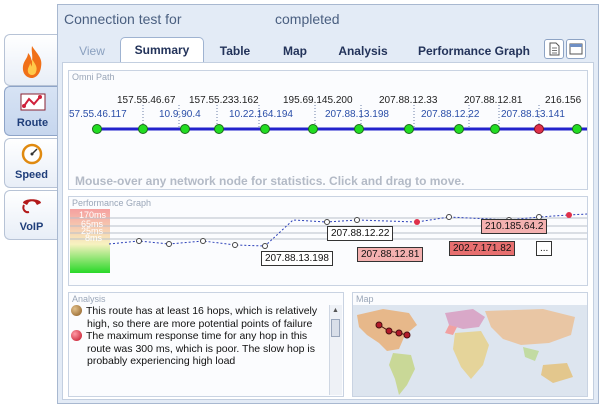 The image size is (602, 407). I want to click on world-map, so click(470, 350).